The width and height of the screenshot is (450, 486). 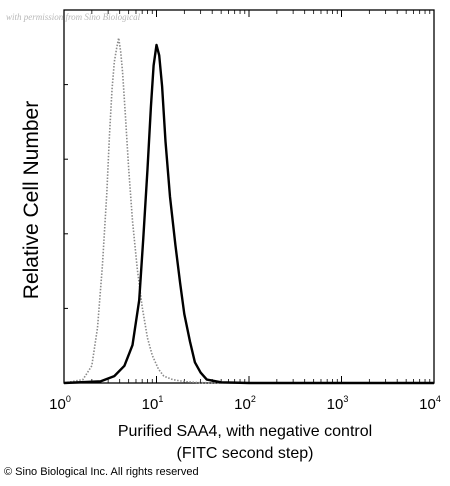 I want to click on watermark-text: with permission from Sino Biological, so click(x=73, y=17).